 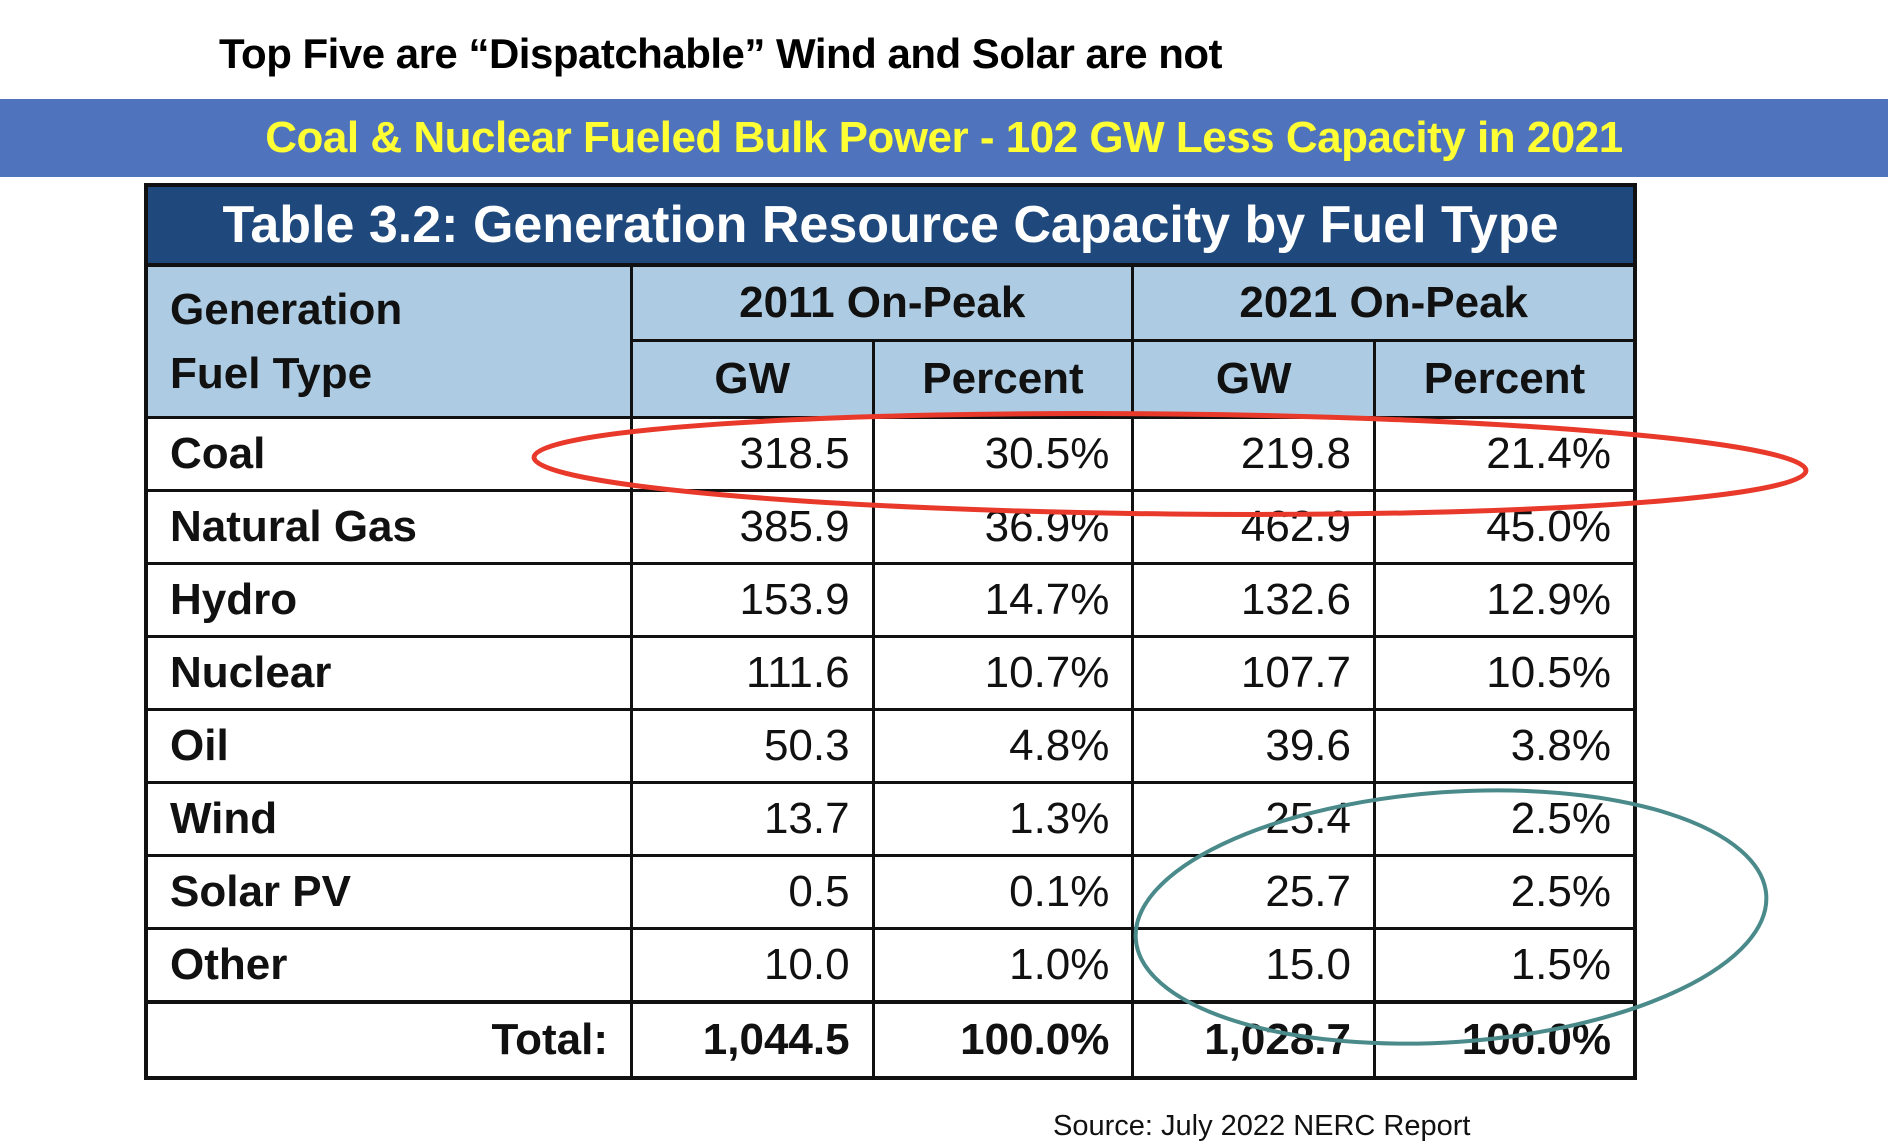 I want to click on cell-value: 0.5, so click(x=752, y=892).